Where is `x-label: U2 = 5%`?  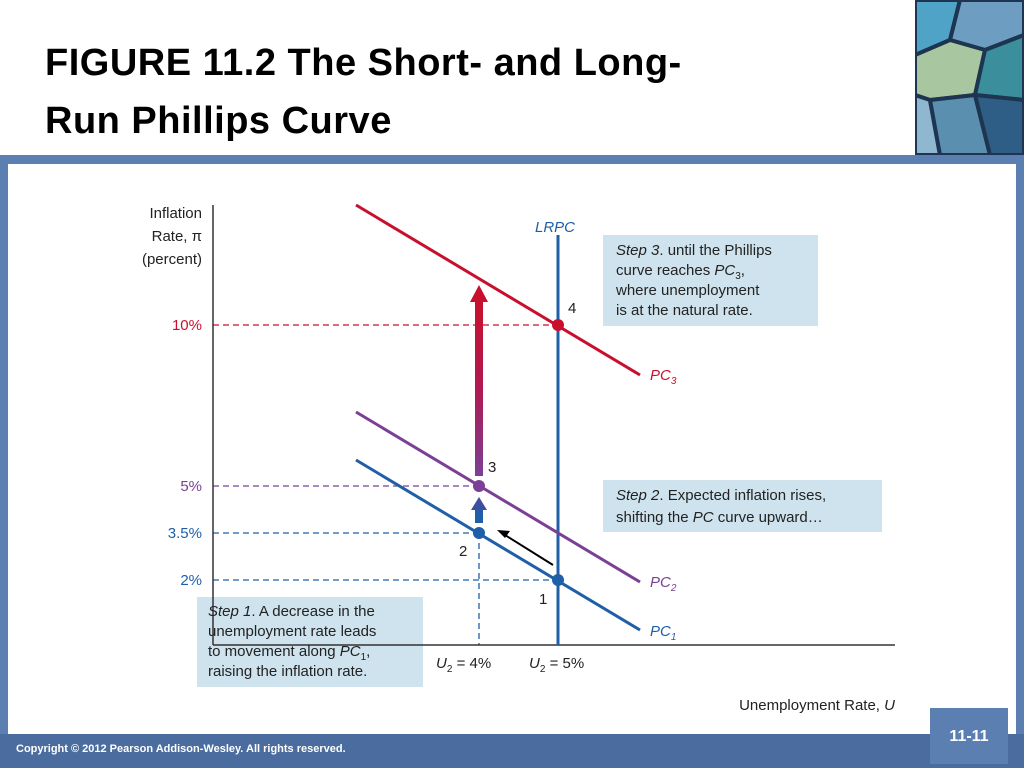
x-label: U2 = 5% is located at coordinates (556, 665).